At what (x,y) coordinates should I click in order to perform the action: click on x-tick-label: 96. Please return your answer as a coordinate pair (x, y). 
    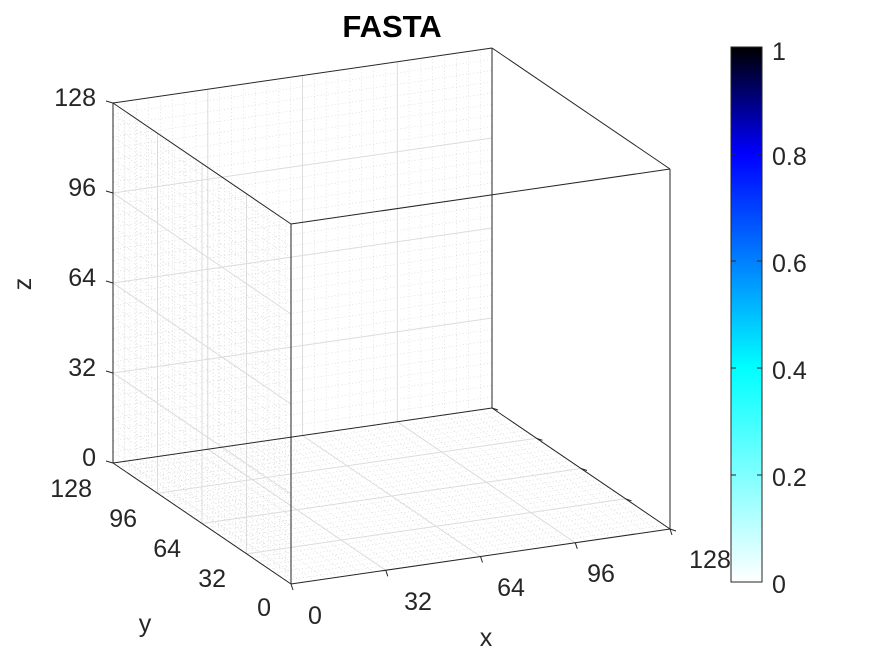
    Looking at the image, I should click on (601, 574).